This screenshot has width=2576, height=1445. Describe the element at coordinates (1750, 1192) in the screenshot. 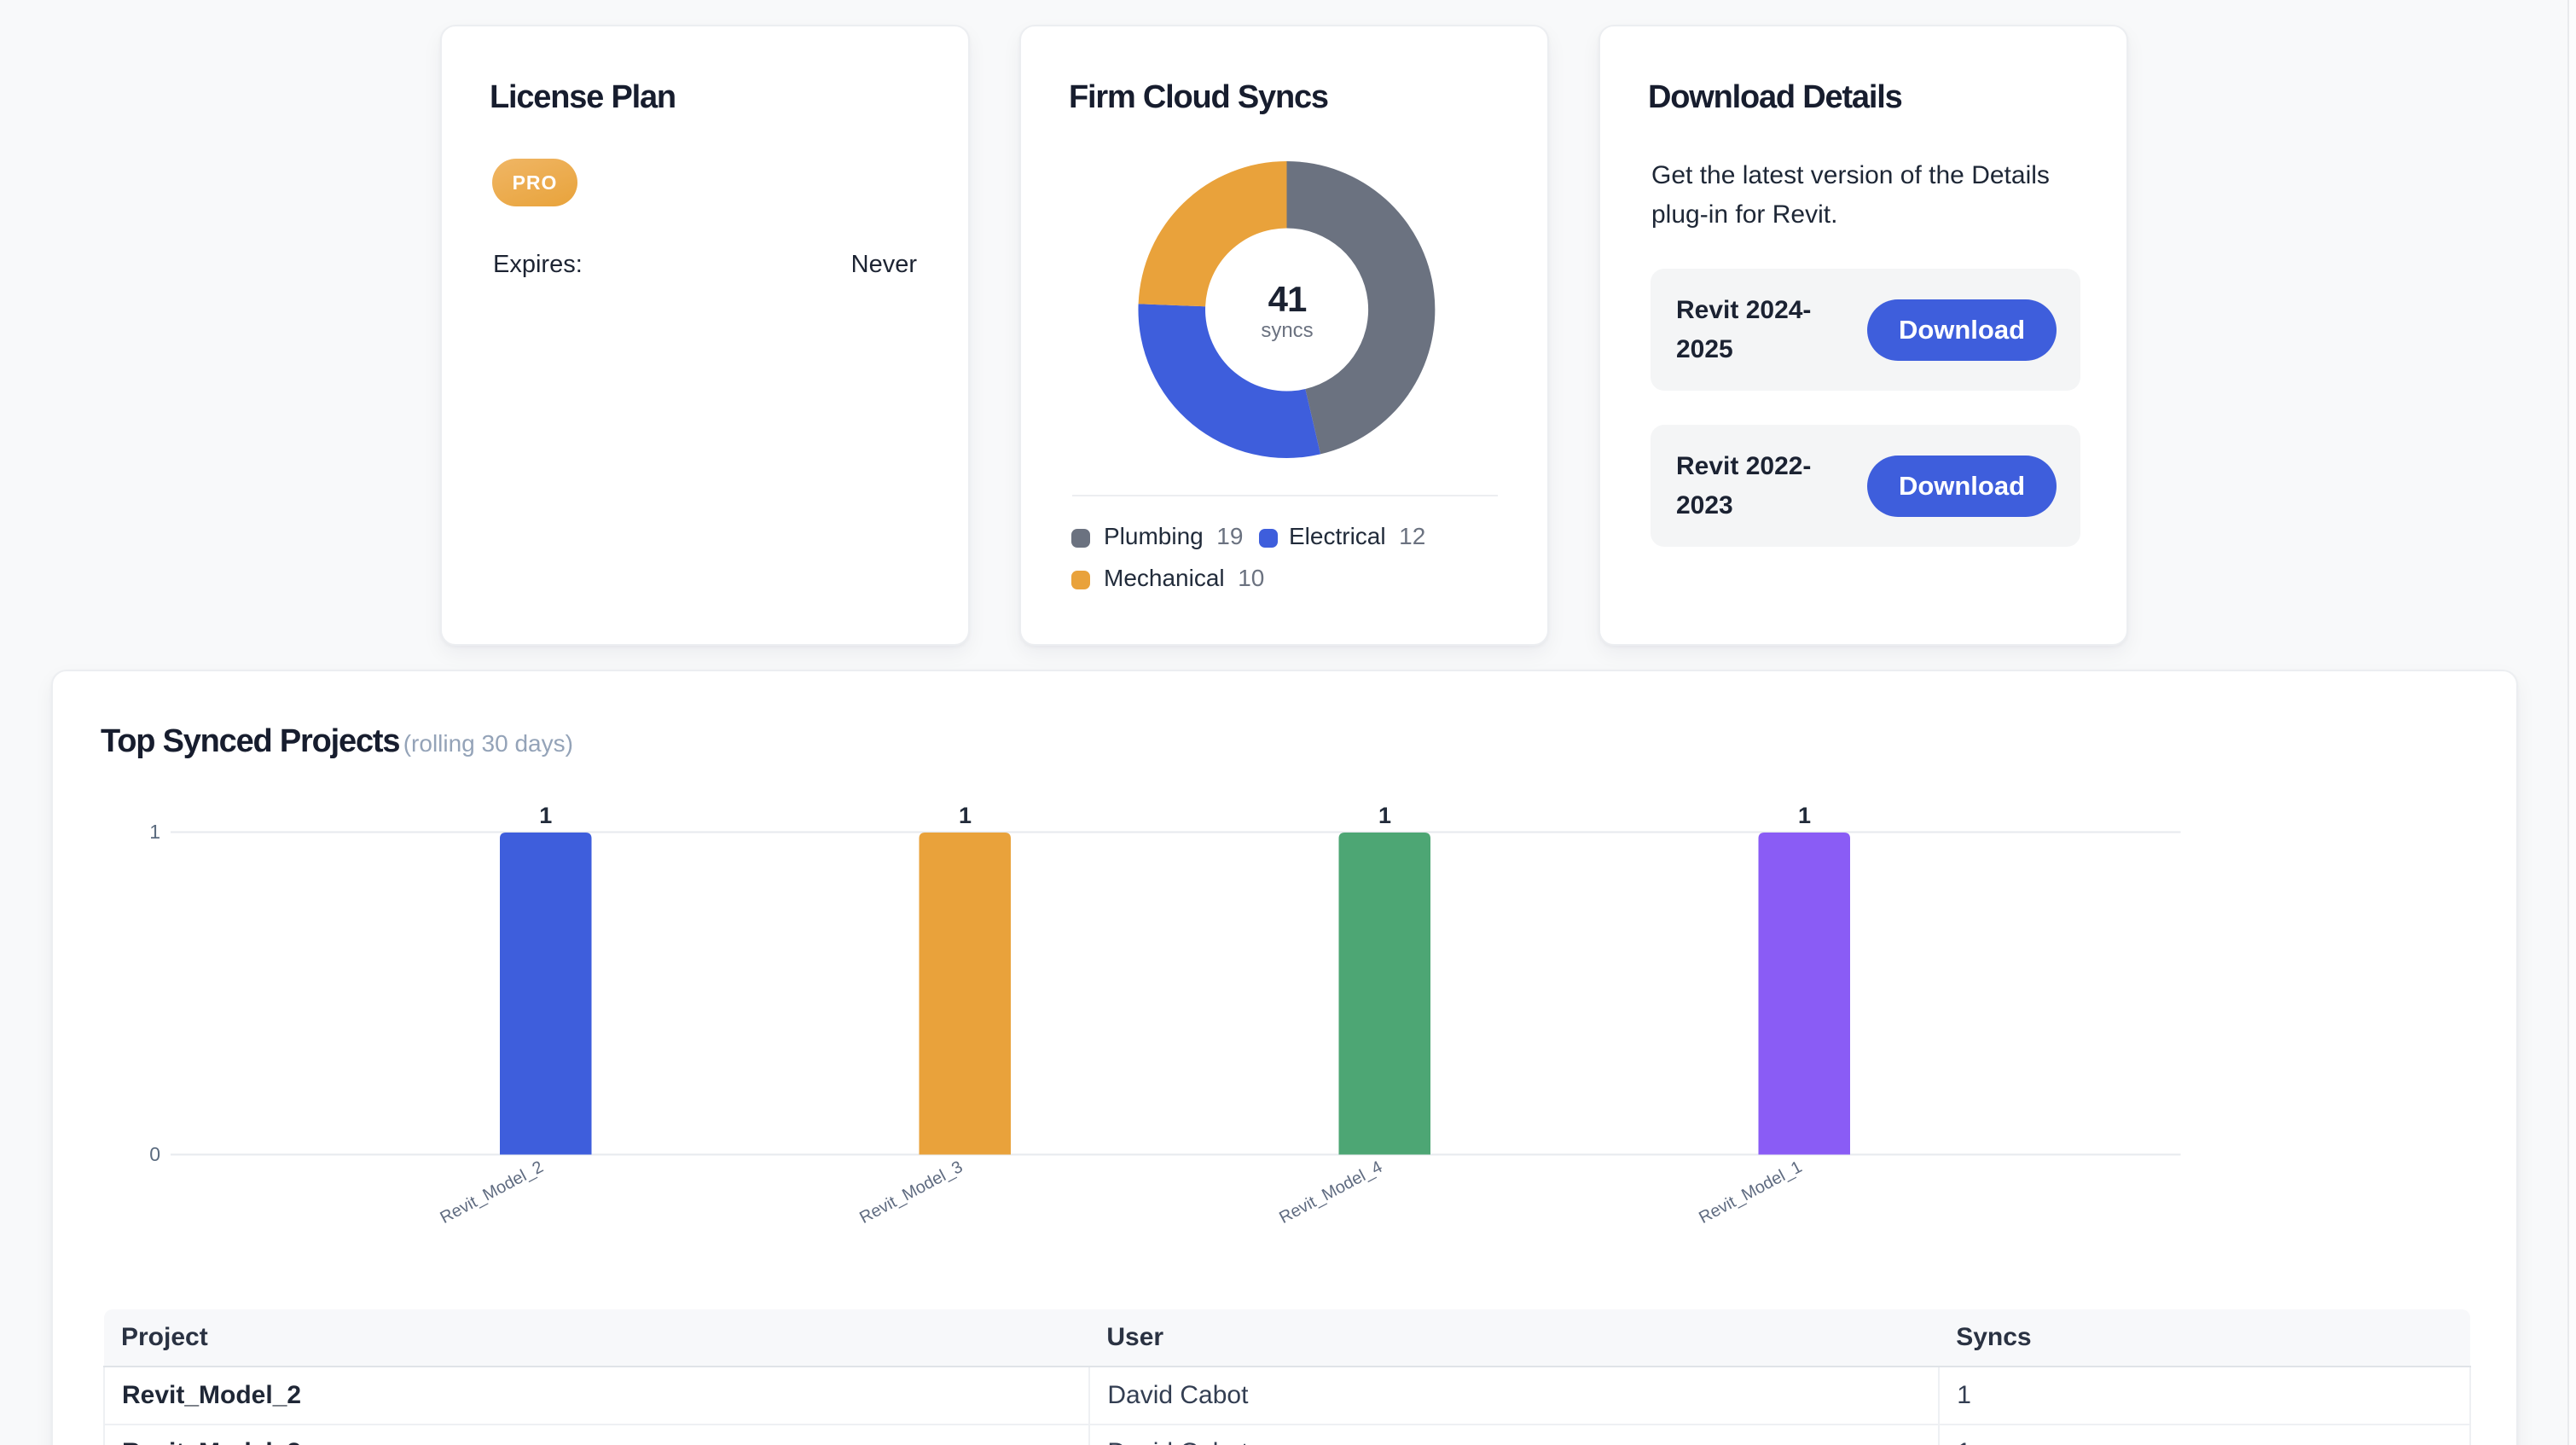

I see `svg-text: Revit_Model_1` at that location.